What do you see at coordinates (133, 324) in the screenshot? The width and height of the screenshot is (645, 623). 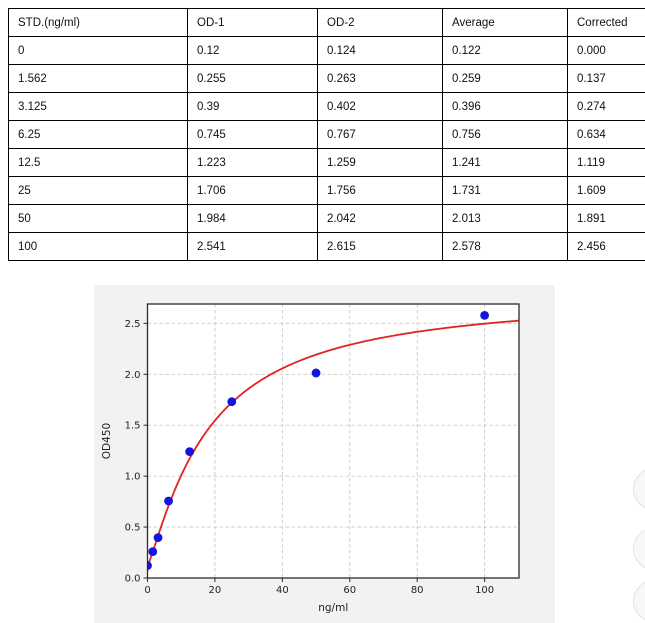 I see `y-tick-label: 2.5` at bounding box center [133, 324].